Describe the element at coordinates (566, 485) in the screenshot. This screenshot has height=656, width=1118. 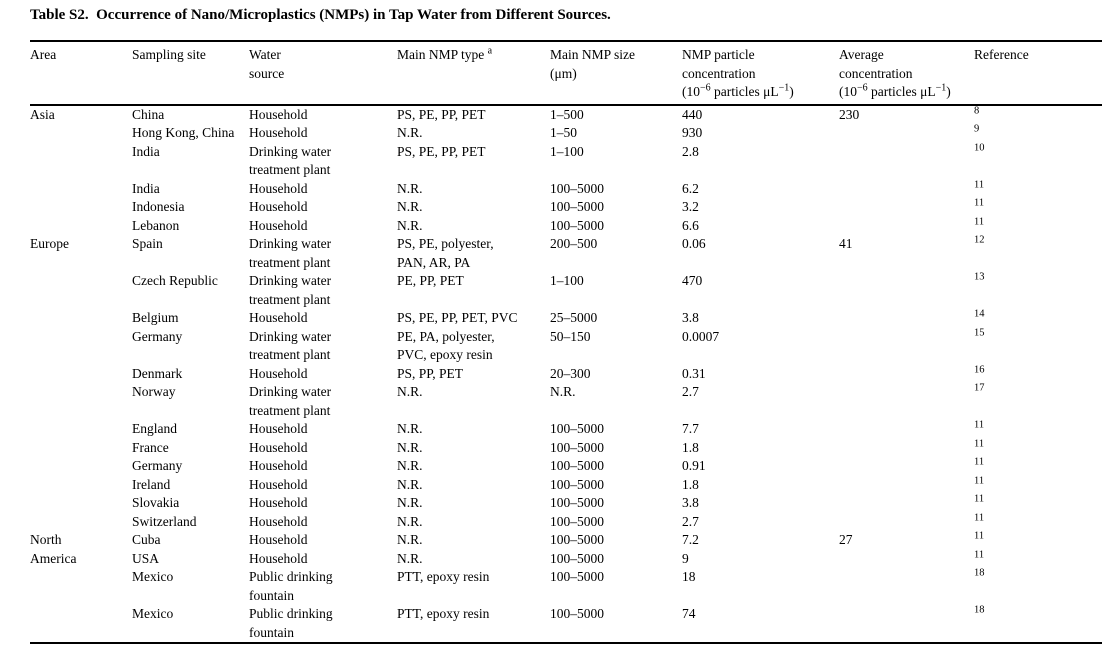
I see `table-row: Ireland Household N.R. 100–5000 1.8 11` at that location.